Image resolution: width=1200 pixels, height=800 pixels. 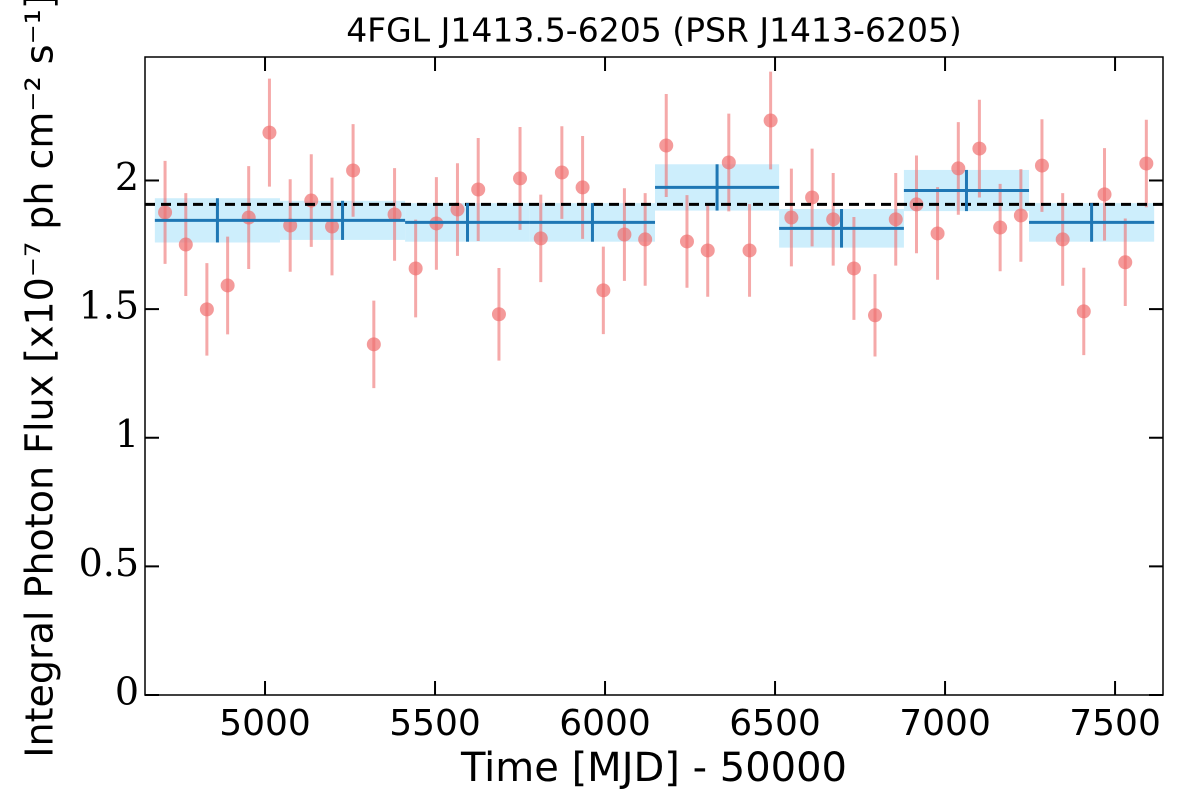 I want to click on y-tick-label: 0, so click(x=127, y=692).